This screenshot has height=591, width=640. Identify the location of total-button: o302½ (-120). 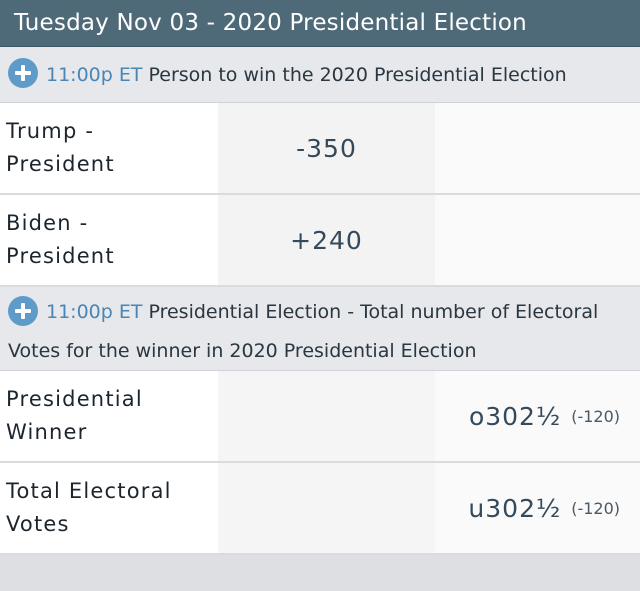
(537, 416).